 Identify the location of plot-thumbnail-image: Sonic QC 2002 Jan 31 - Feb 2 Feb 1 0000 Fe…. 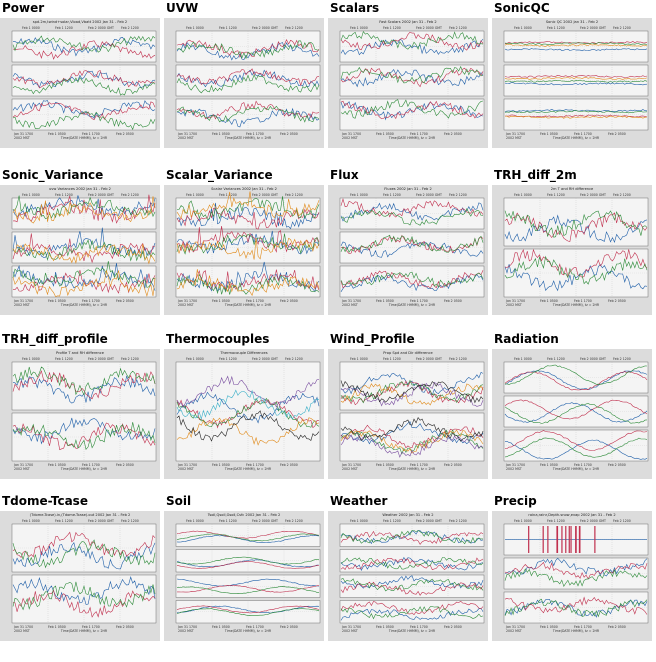
(572, 83).